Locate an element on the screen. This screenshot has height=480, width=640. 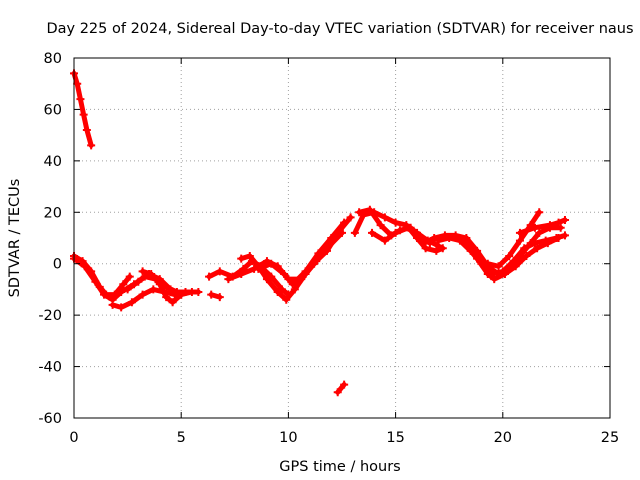
y-tick-label: 0 is located at coordinates (57, 265).